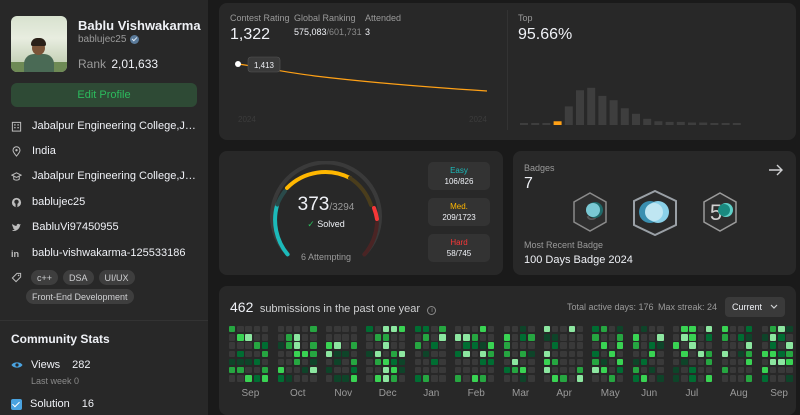 Image resolution: width=800 pixels, height=415 pixels. I want to click on info-twitter-text: BabluVi97450955, so click(75, 227).